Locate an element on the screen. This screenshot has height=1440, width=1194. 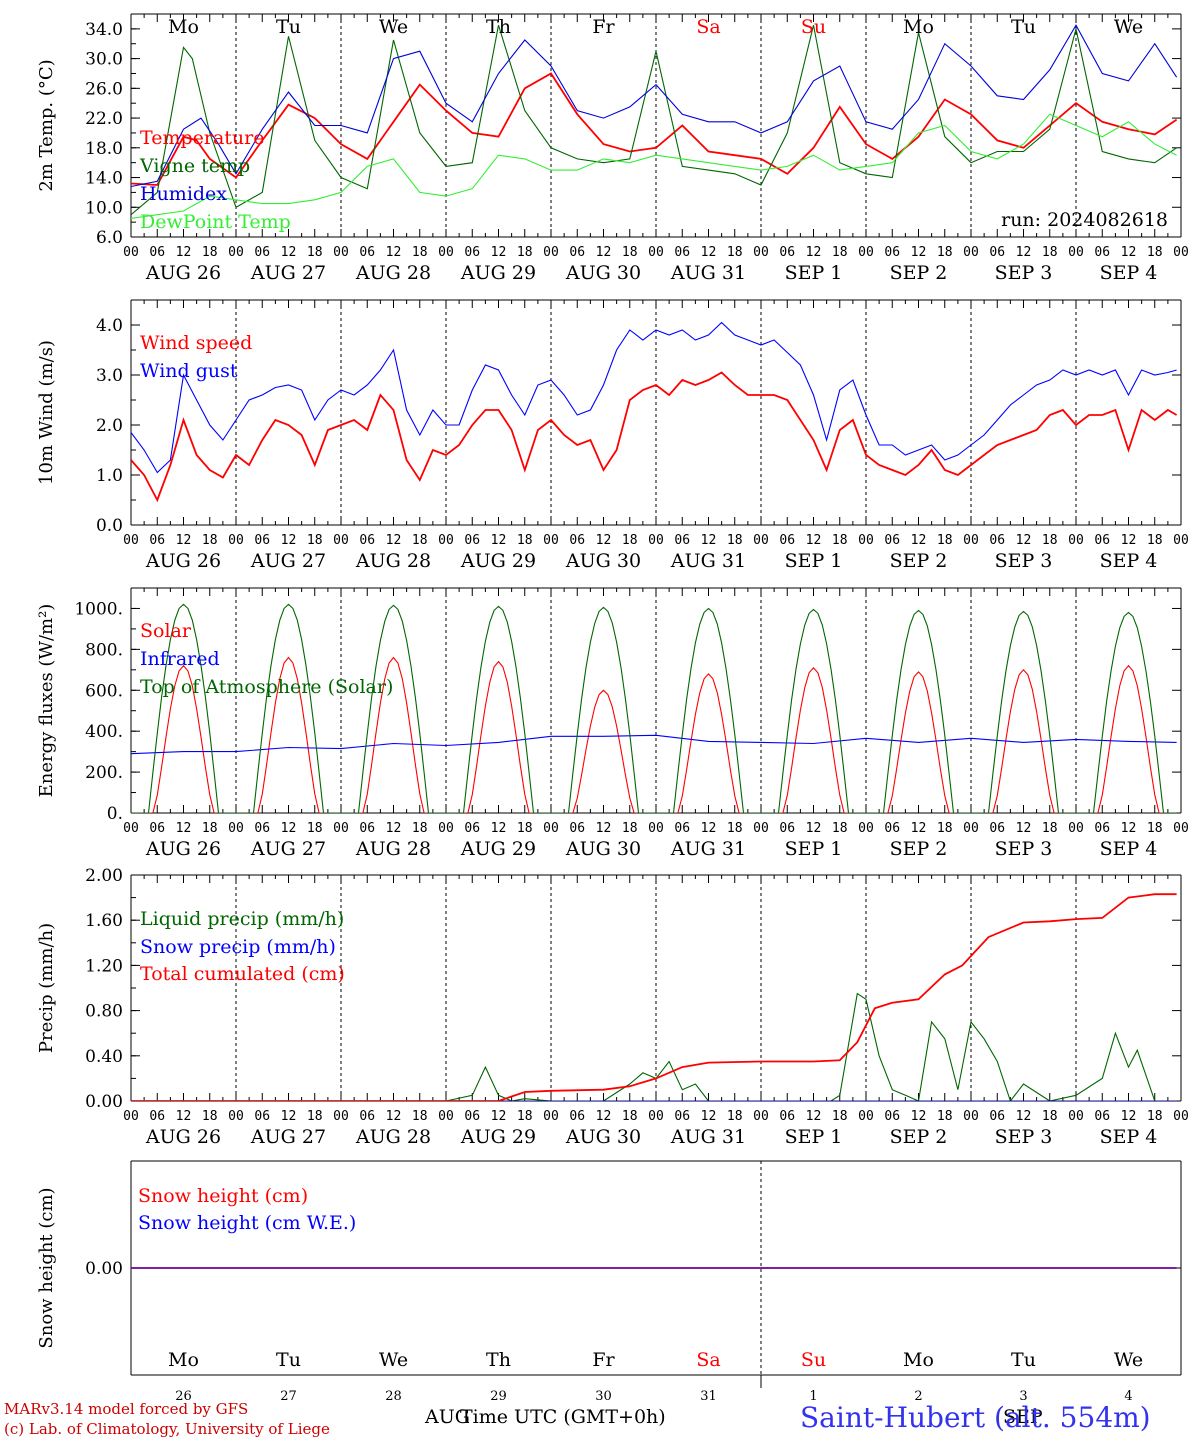
date-label: AUG 29 is located at coordinates (498, 1137).